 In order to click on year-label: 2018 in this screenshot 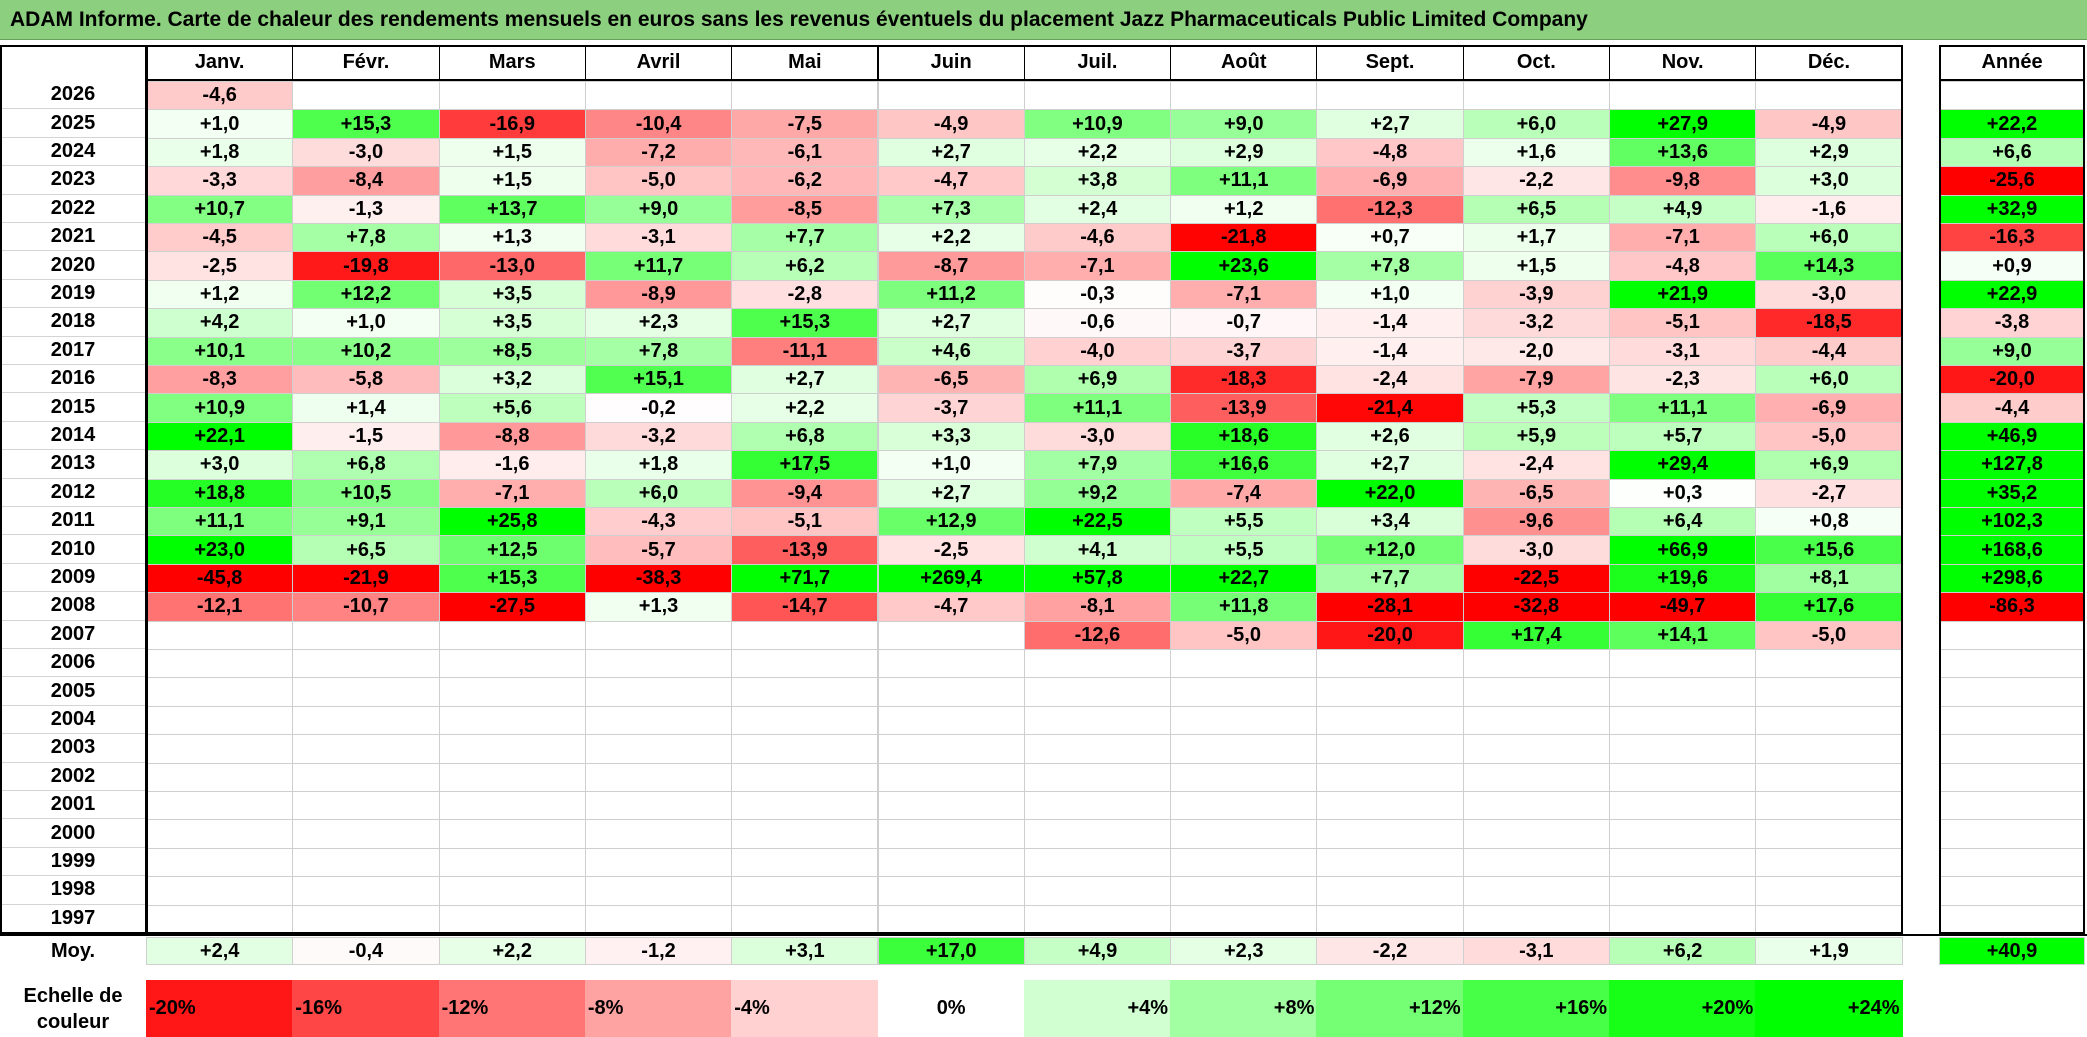, I will do `click(73, 322)`.